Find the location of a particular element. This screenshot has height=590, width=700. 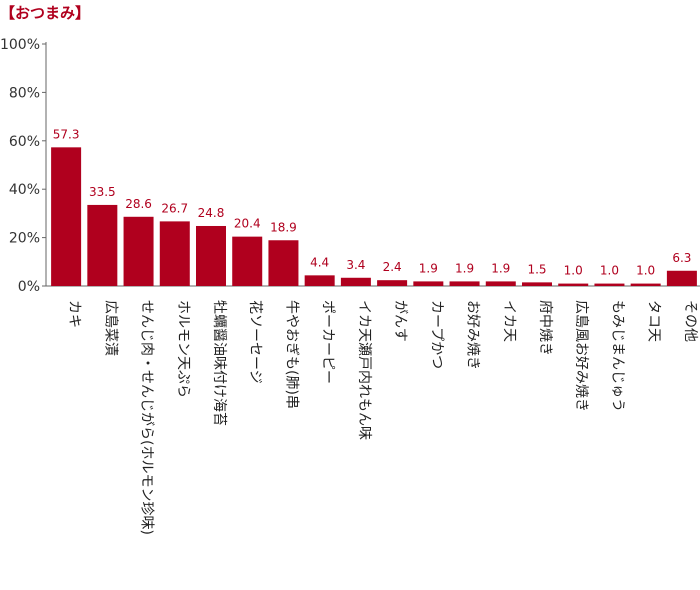

category-label: お好み焼き is located at coordinates (473, 335).